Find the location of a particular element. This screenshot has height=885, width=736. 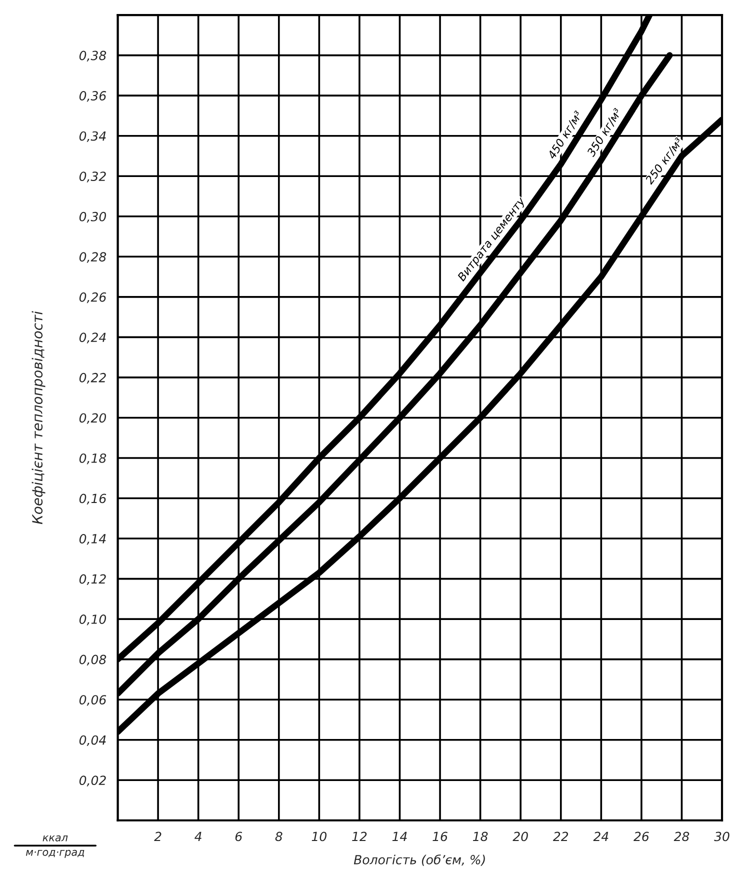

y-tick-label: 0,20 is located at coordinates (92, 418).